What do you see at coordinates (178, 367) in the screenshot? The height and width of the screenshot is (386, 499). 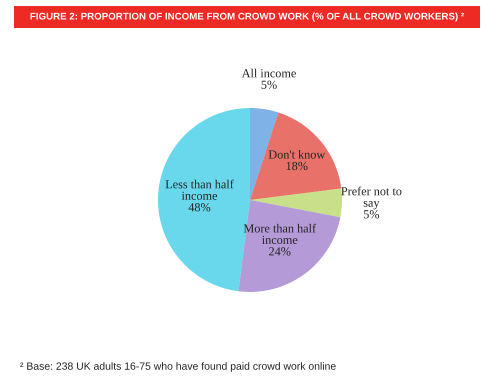 I see `text: ² Base: 238 UK adults 16-75 who have found paid crowd work online` at bounding box center [178, 367].